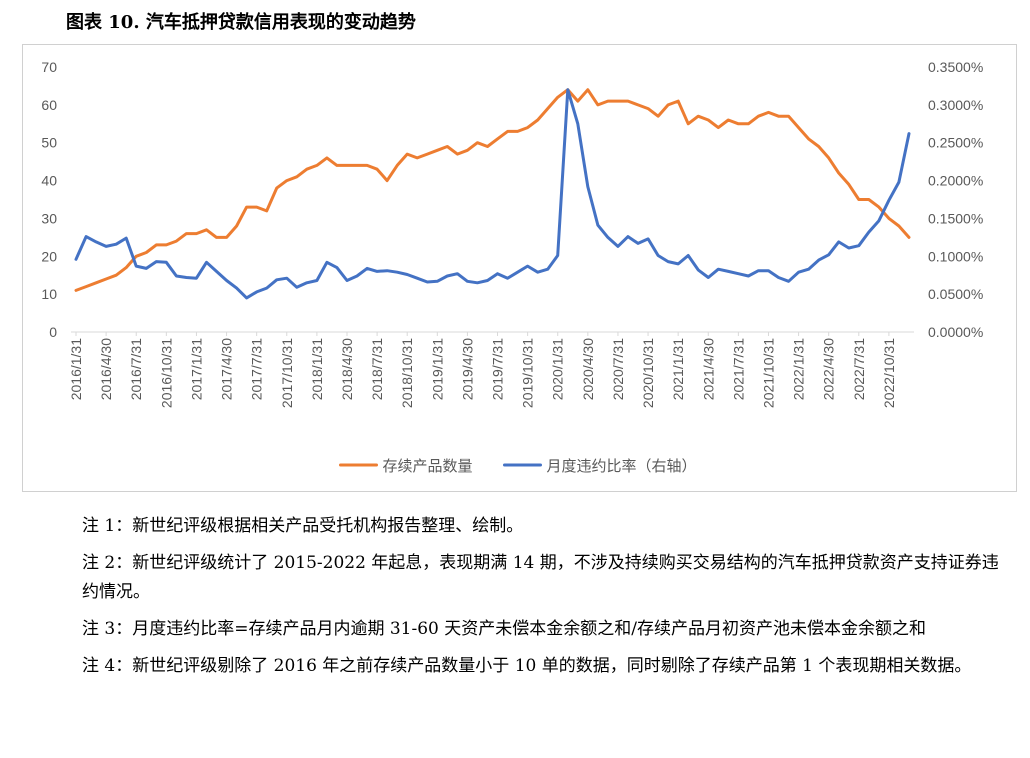  I want to click on x-tick-label: 2019/7/31, so click(498, 369).